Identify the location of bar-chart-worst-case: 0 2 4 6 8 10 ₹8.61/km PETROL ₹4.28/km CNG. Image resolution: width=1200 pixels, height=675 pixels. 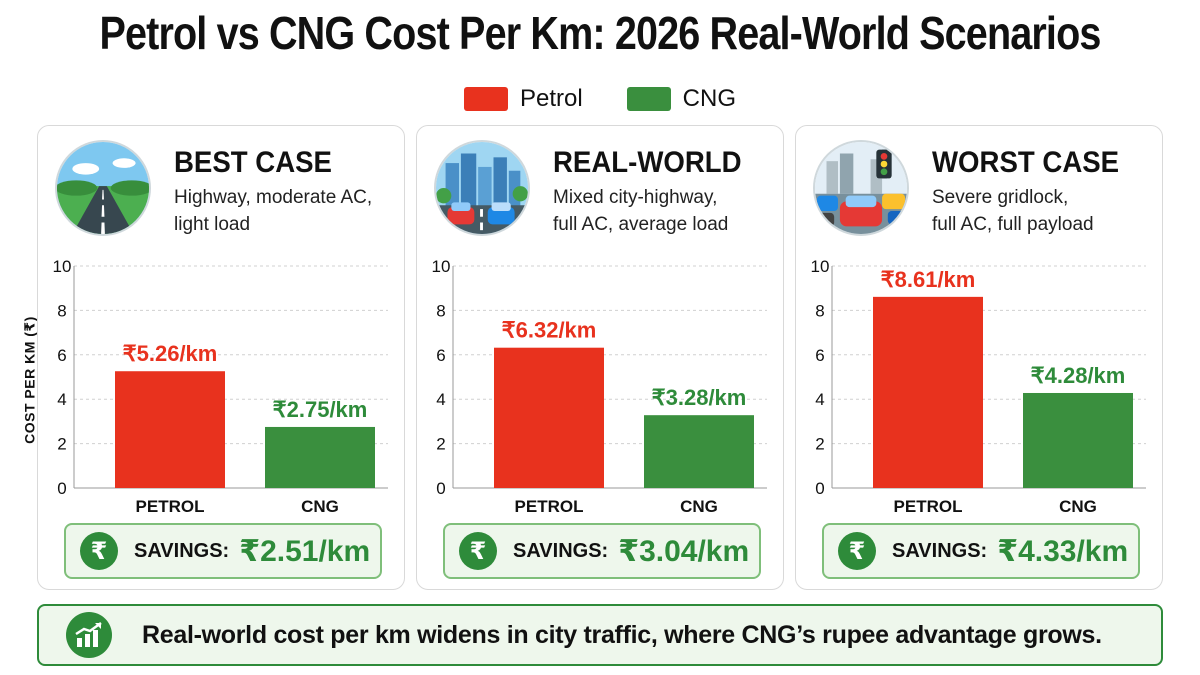
(978, 386).